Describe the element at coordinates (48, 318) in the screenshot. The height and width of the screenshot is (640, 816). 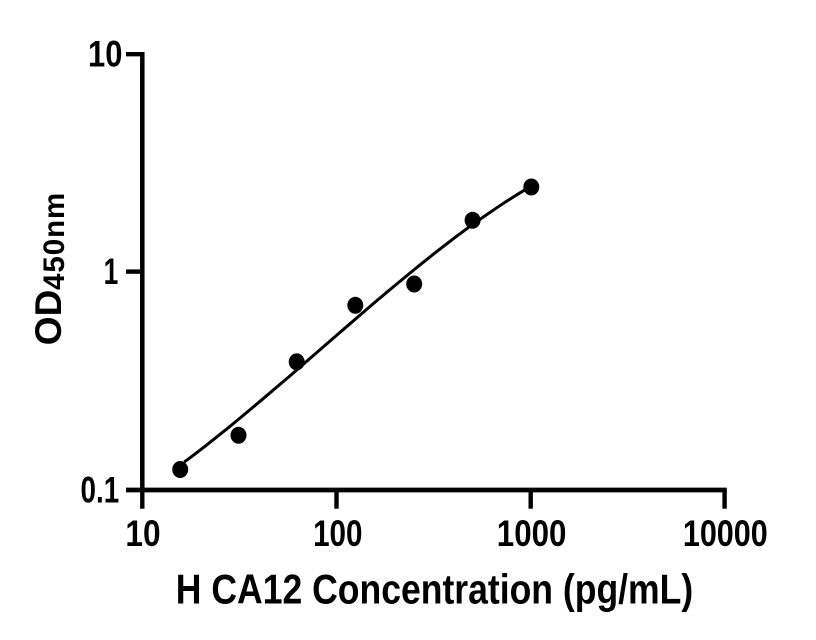
I see `svg-text: OD` at that location.